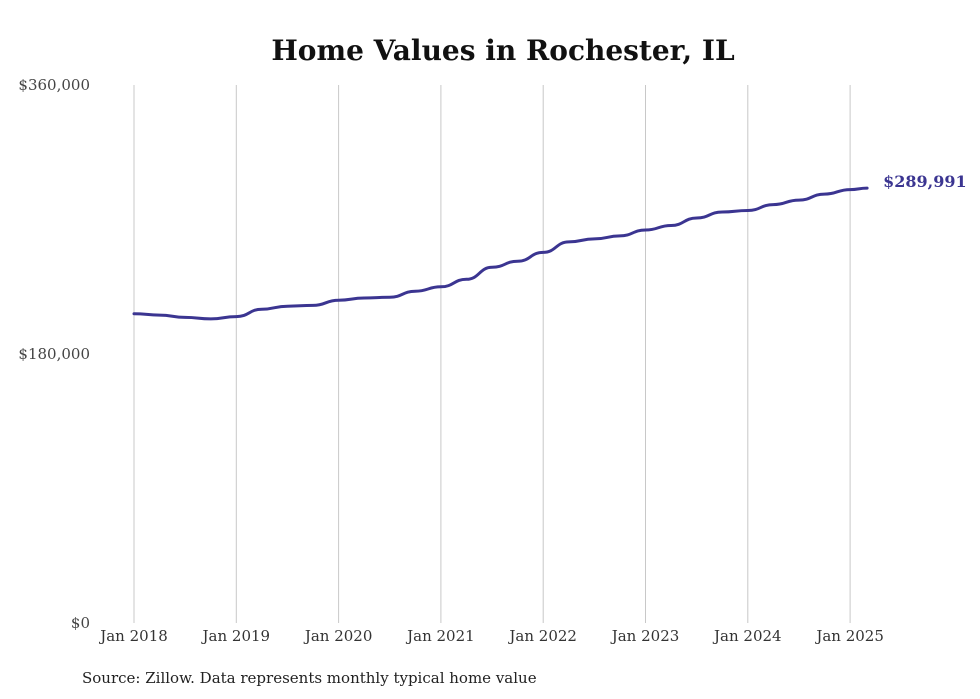  What do you see at coordinates (338, 636) in the screenshot?
I see `x-tick-label-2: Jan 2020` at bounding box center [338, 636].